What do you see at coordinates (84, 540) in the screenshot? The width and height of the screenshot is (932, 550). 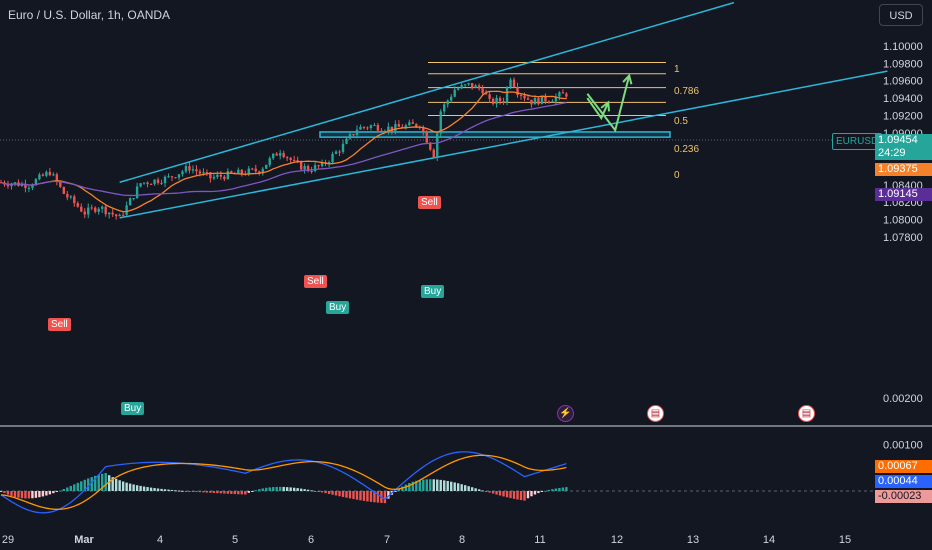 I see `x-tick-label: Mar` at bounding box center [84, 540].